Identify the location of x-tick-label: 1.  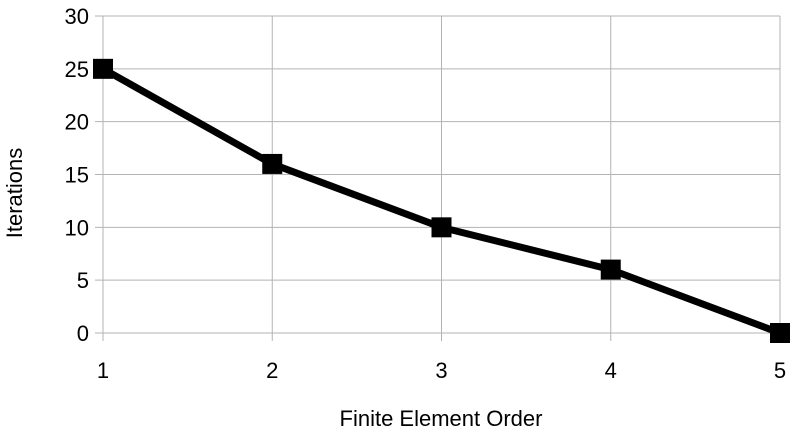
(103, 370).